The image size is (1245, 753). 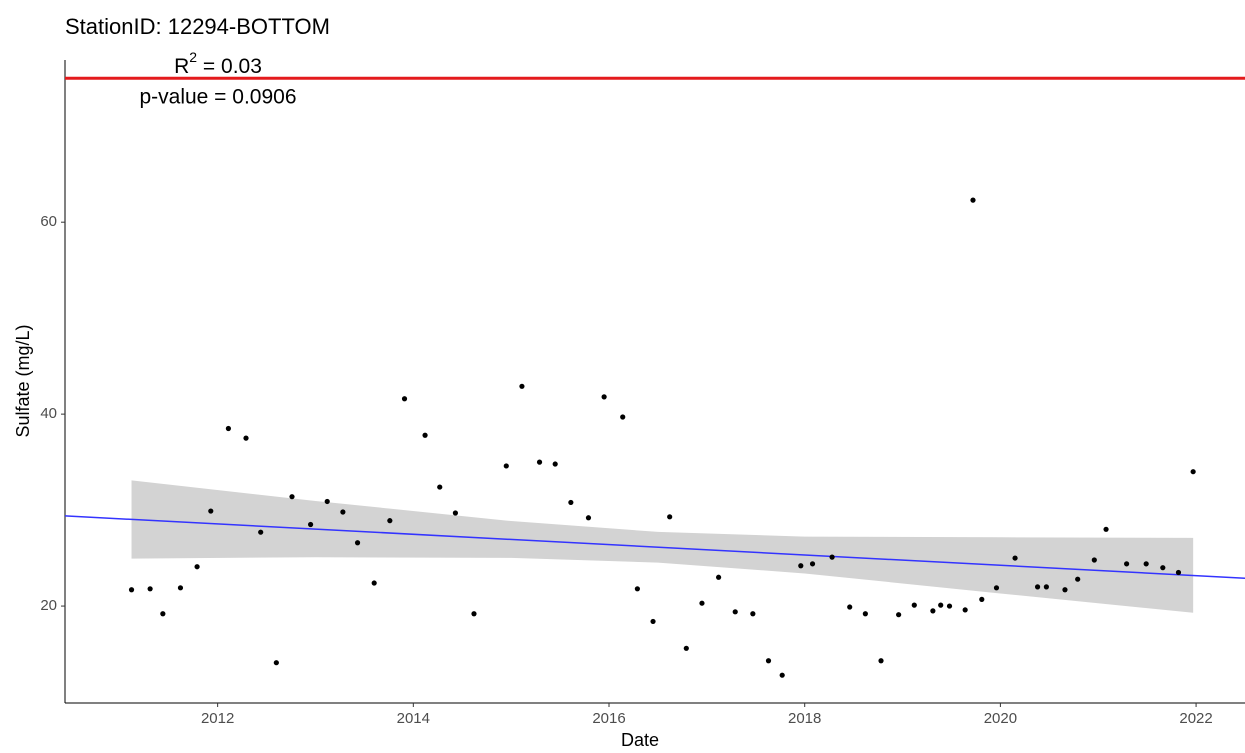 I want to click on x-tick-label: 2012, so click(x=217, y=718).